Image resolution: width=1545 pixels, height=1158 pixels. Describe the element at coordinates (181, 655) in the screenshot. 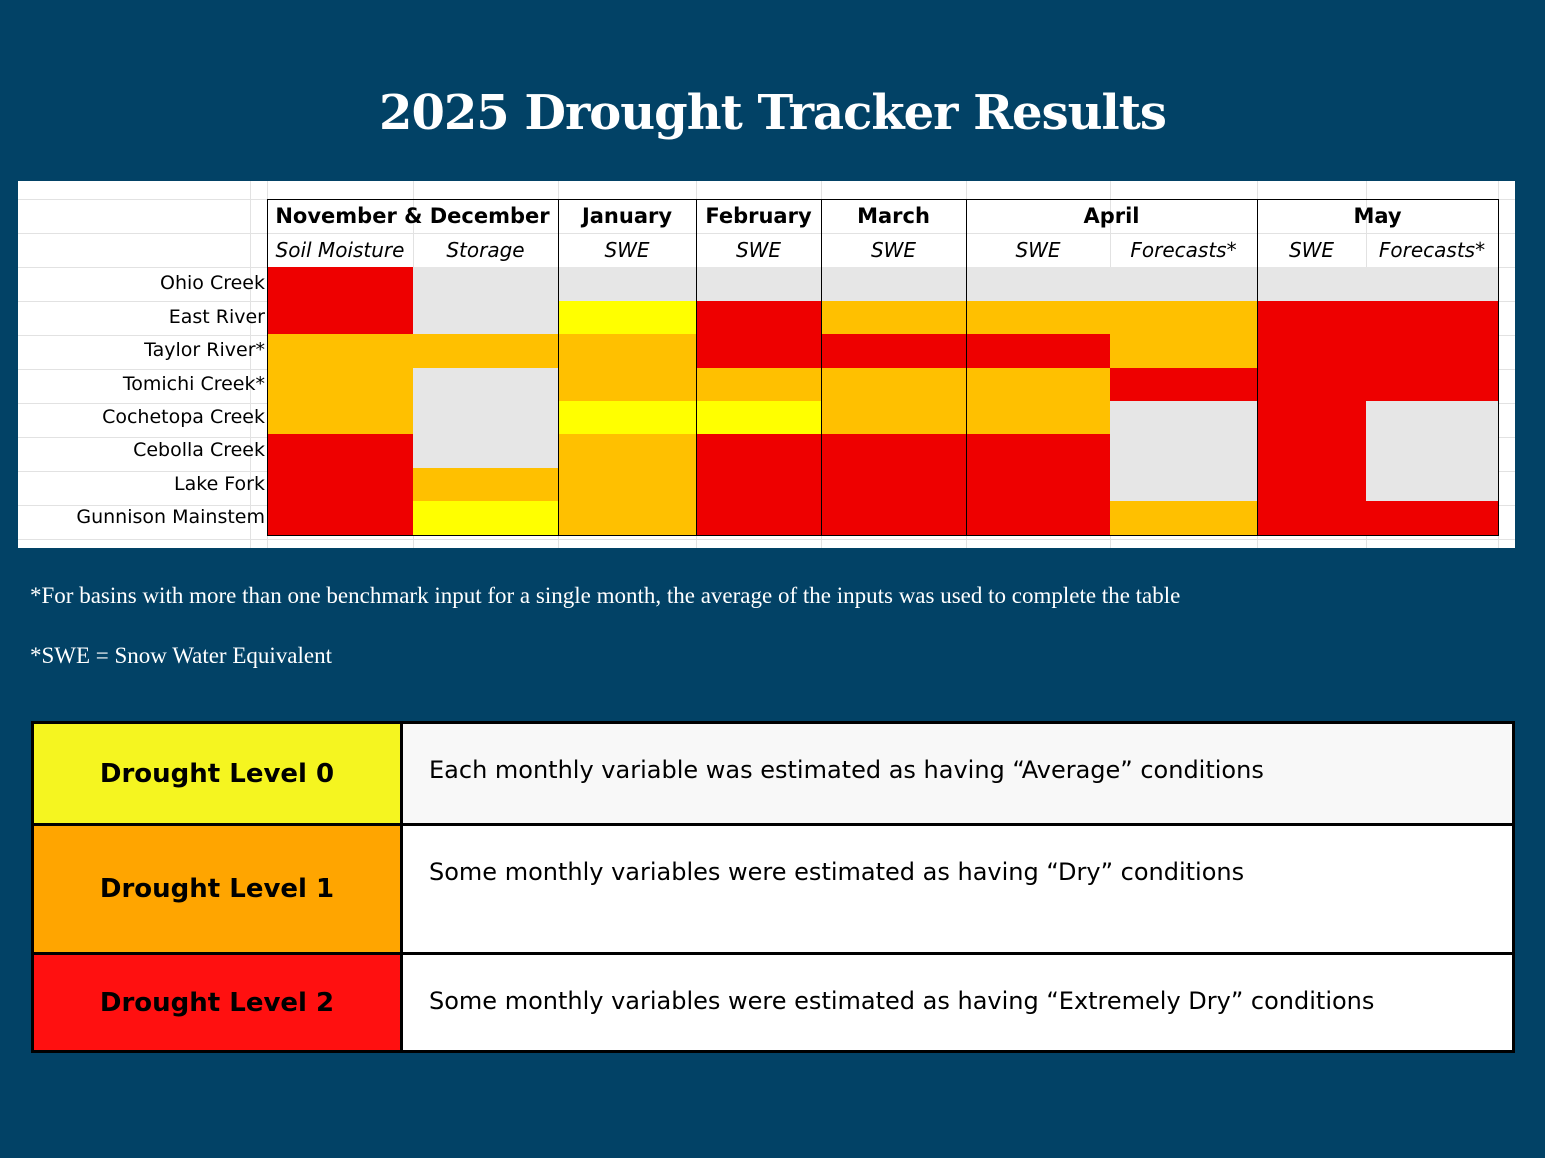

I see `note: *SWE = Snow Water Equivalent` at that location.